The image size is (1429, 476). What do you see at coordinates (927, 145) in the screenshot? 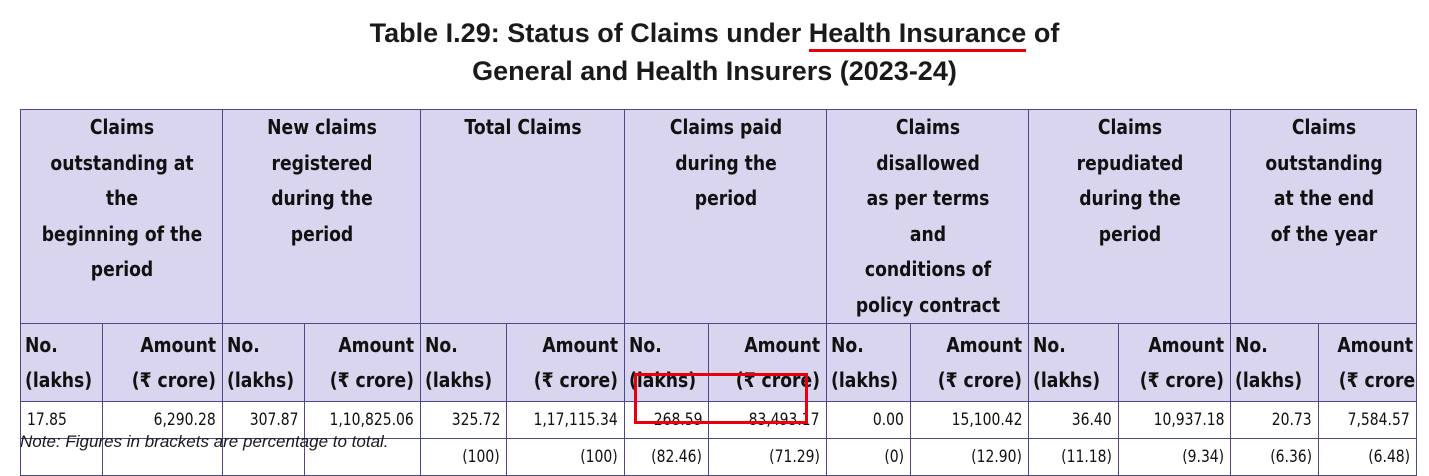
I see `group-4-line-0: Claims disallowed` at bounding box center [927, 145].